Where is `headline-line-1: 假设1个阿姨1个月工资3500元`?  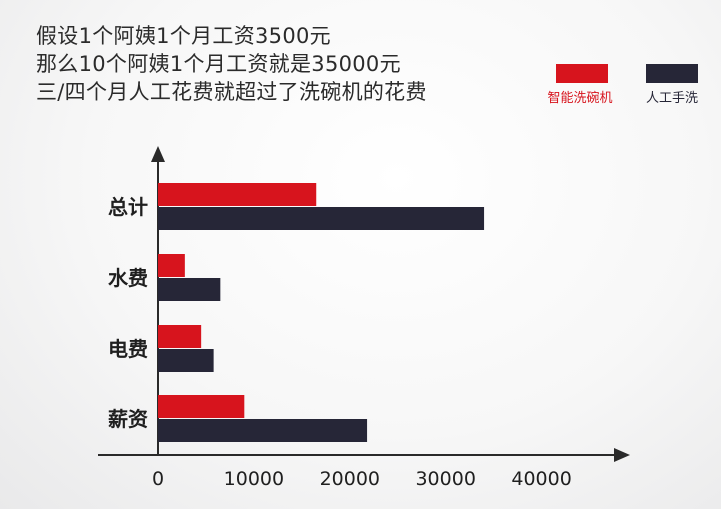 headline-line-1: 假设1个阿姨1个月工资3500元 is located at coordinates (183, 36).